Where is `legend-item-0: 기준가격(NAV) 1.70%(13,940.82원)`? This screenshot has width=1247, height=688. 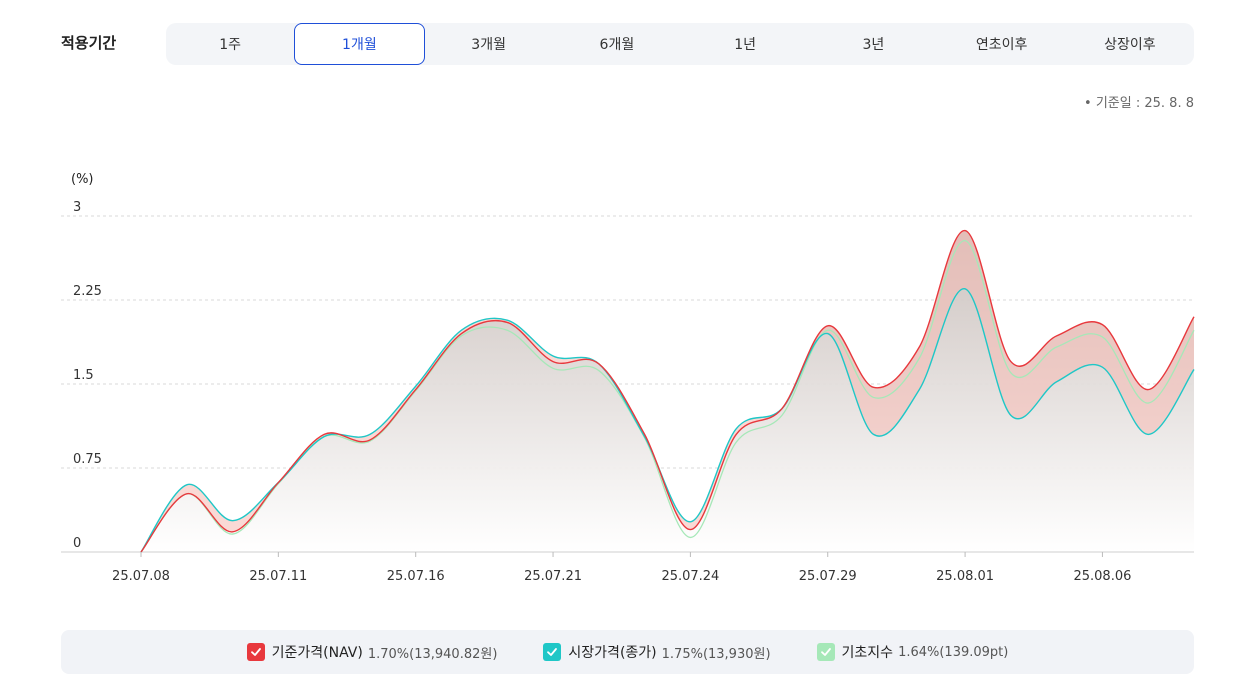 legend-item-0: 기준가격(NAV) 1.70%(13,940.82원) is located at coordinates (372, 652).